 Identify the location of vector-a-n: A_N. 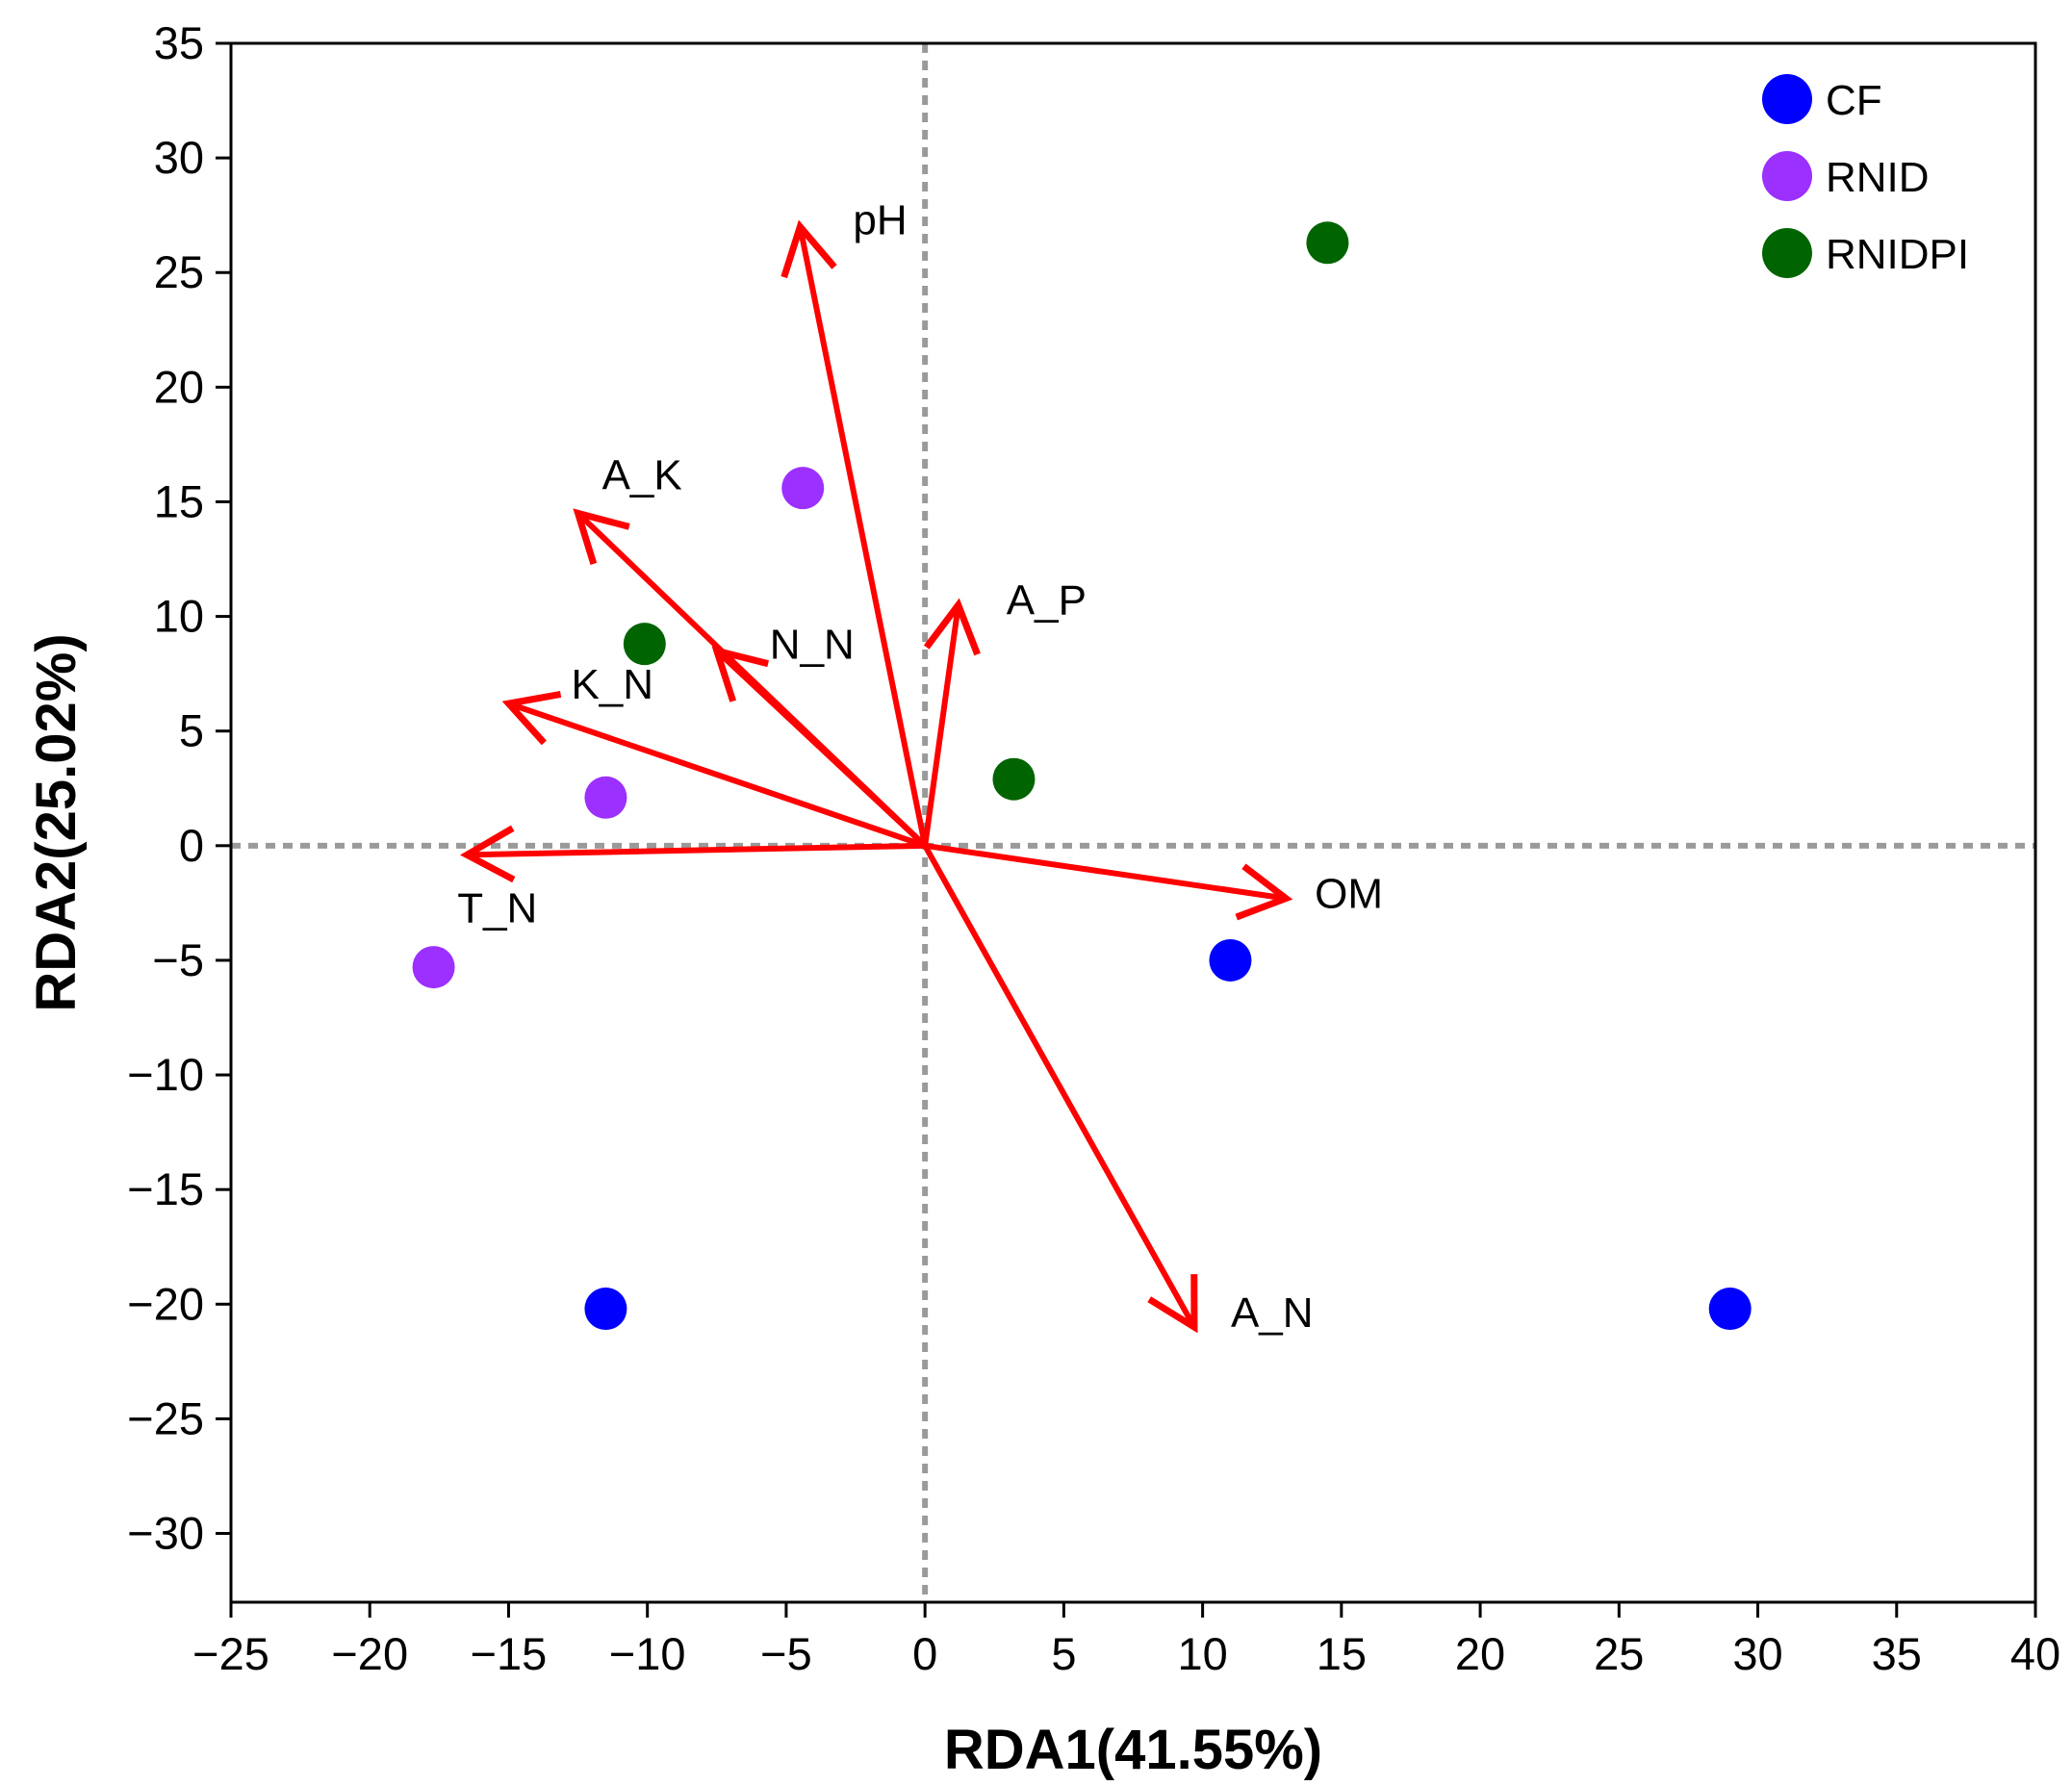
(1118, 1089).